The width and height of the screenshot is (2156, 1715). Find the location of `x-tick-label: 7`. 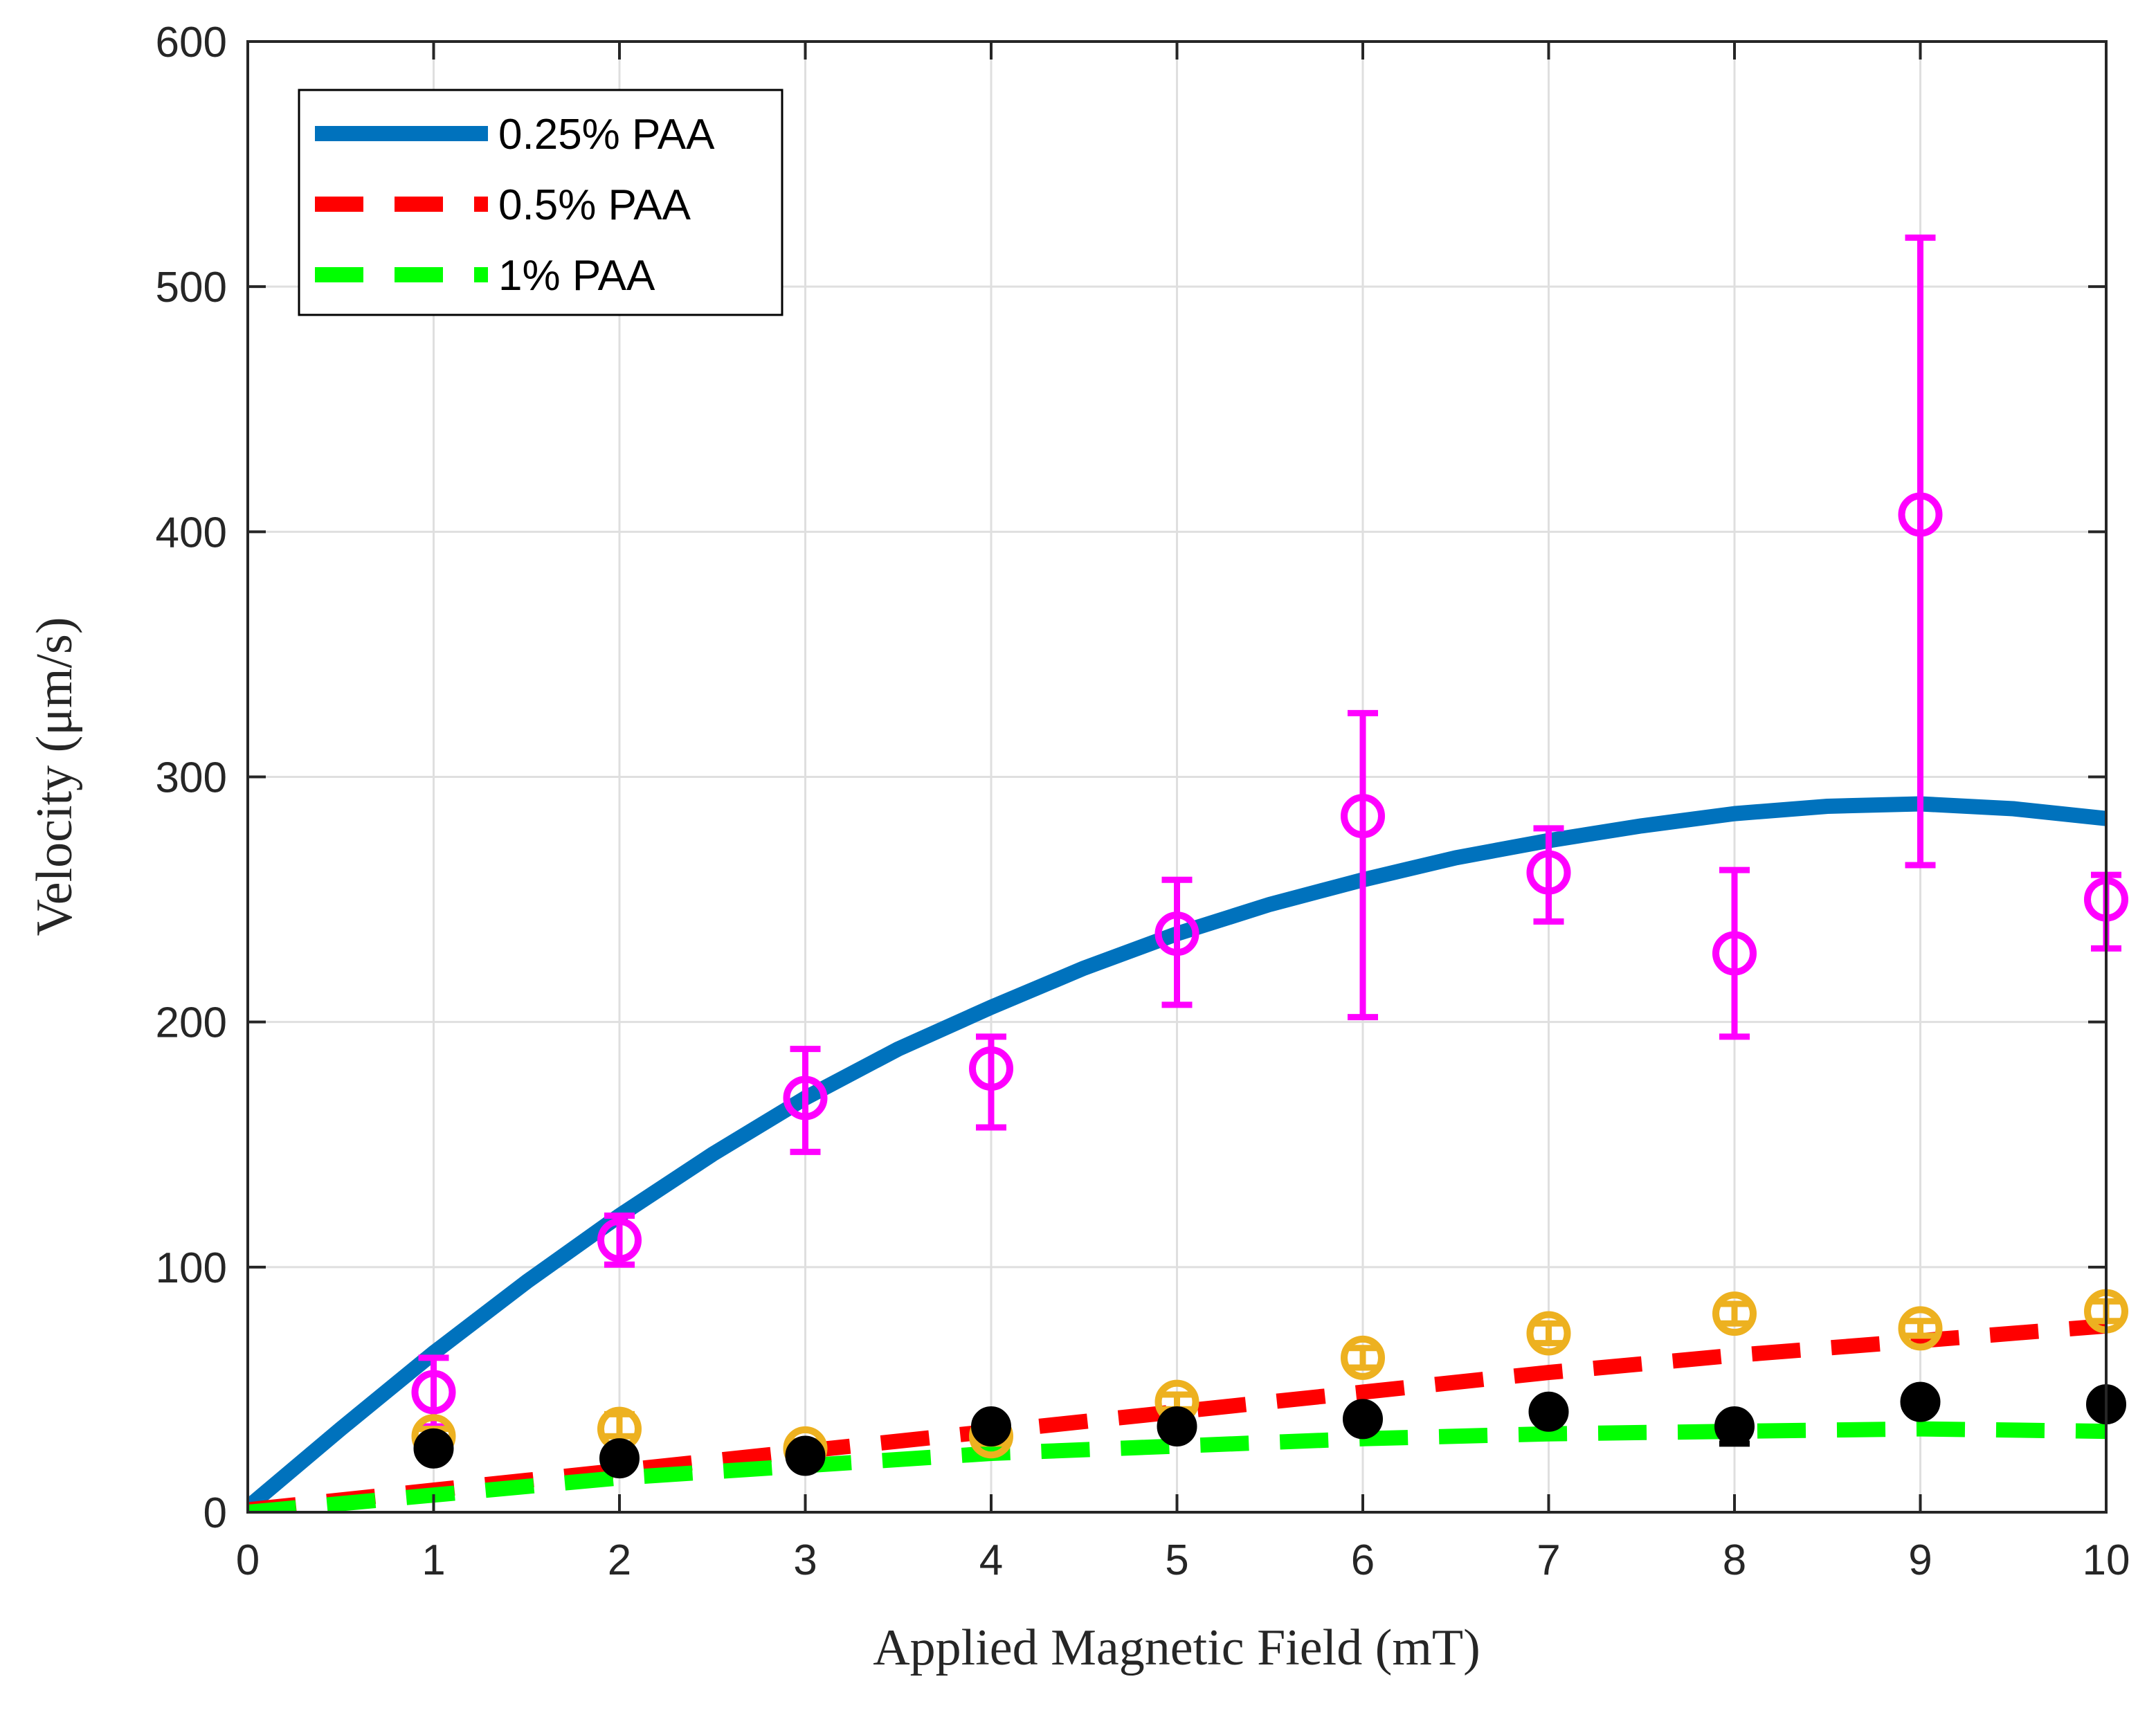

x-tick-label: 7 is located at coordinates (1548, 1560).